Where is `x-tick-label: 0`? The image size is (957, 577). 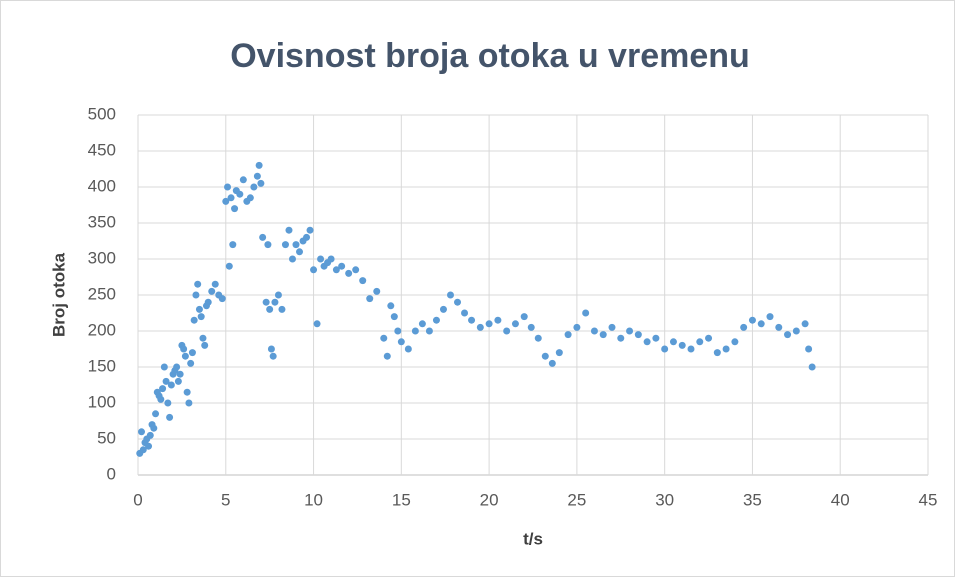 x-tick-label: 0 is located at coordinates (137, 499).